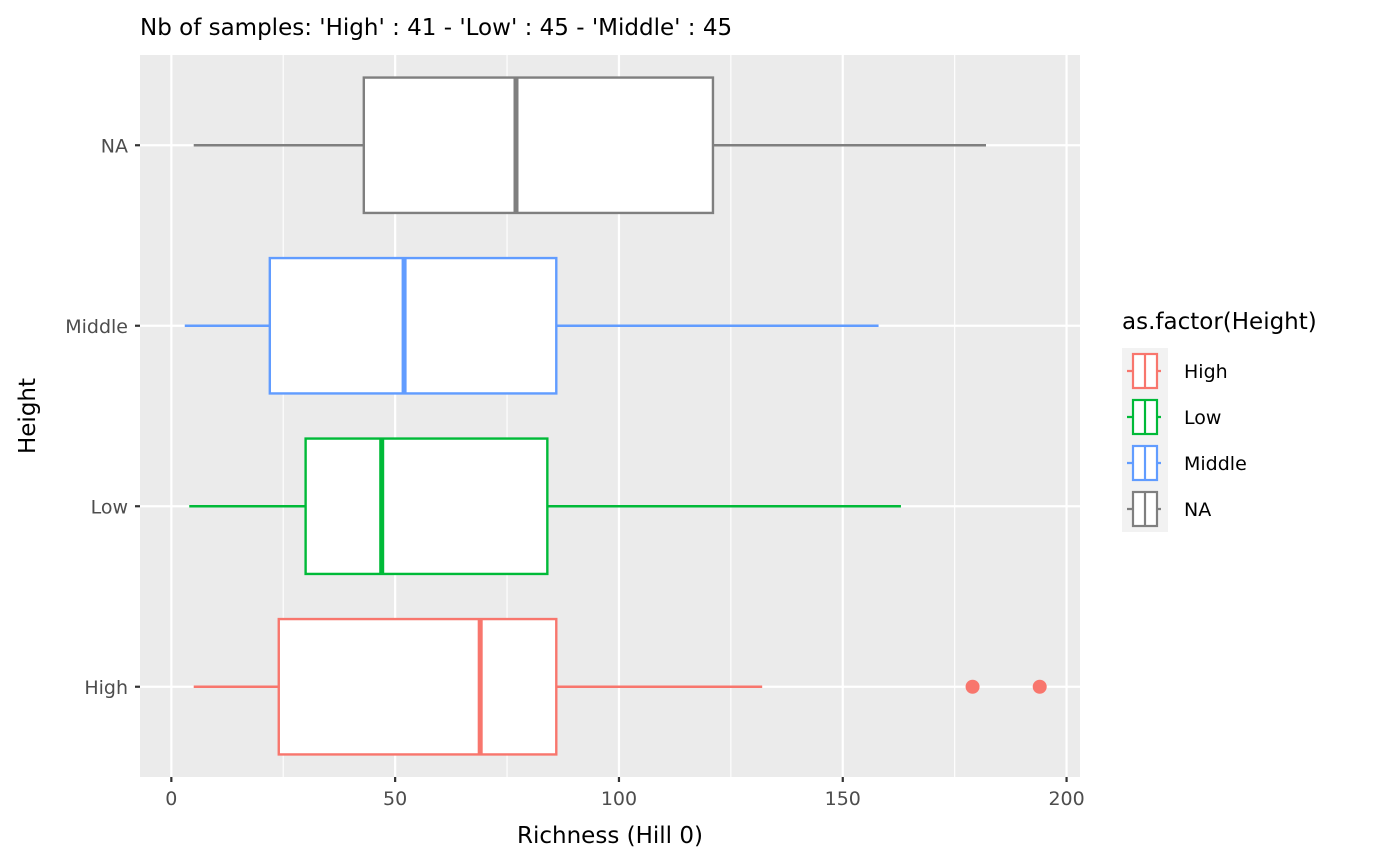 The height and width of the screenshot is (865, 1400). I want to click on legend-label: Middle, so click(1215, 464).